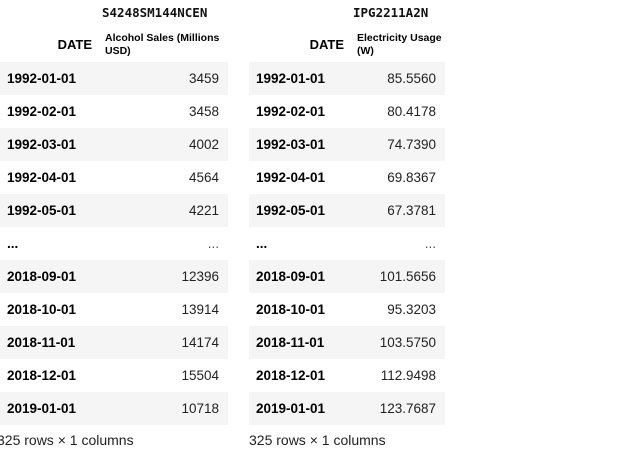 This screenshot has width=626, height=463. What do you see at coordinates (347, 177) in the screenshot?
I see `table-row: 1992-04-01 69.8367` at bounding box center [347, 177].